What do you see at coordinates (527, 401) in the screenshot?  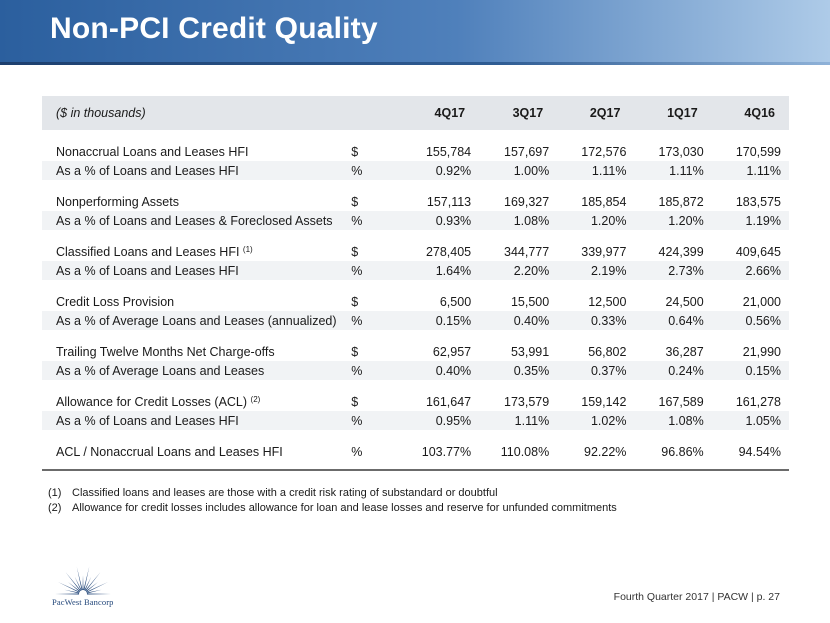 I see `value-cell: 173,579` at bounding box center [527, 401].